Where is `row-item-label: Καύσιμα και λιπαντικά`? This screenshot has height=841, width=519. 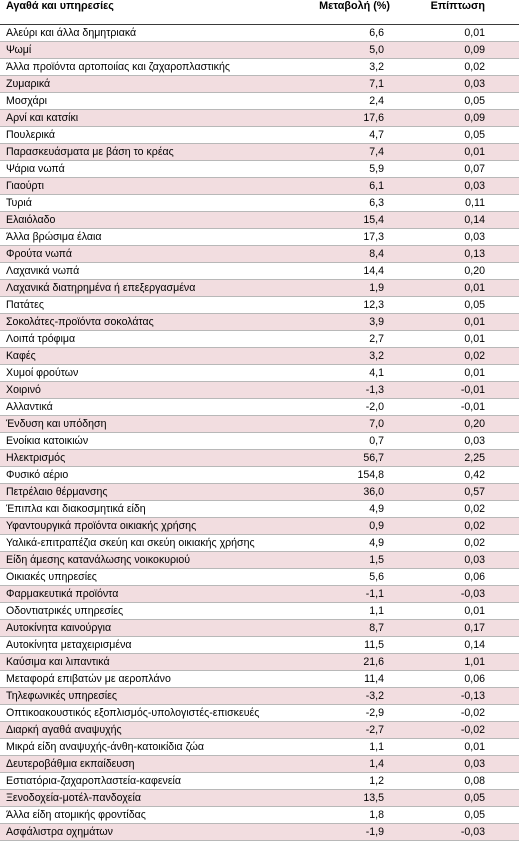 row-item-label: Καύσιμα και λιπαντικά is located at coordinates (58, 662).